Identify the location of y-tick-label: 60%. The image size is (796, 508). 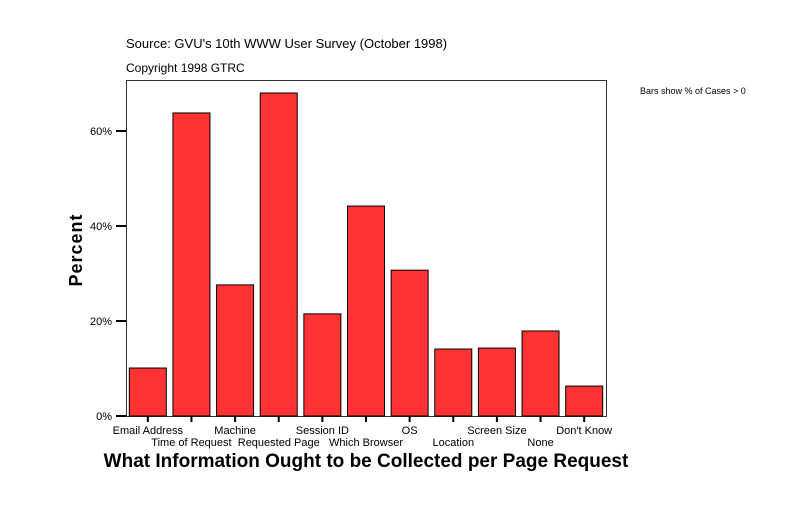
(101, 132).